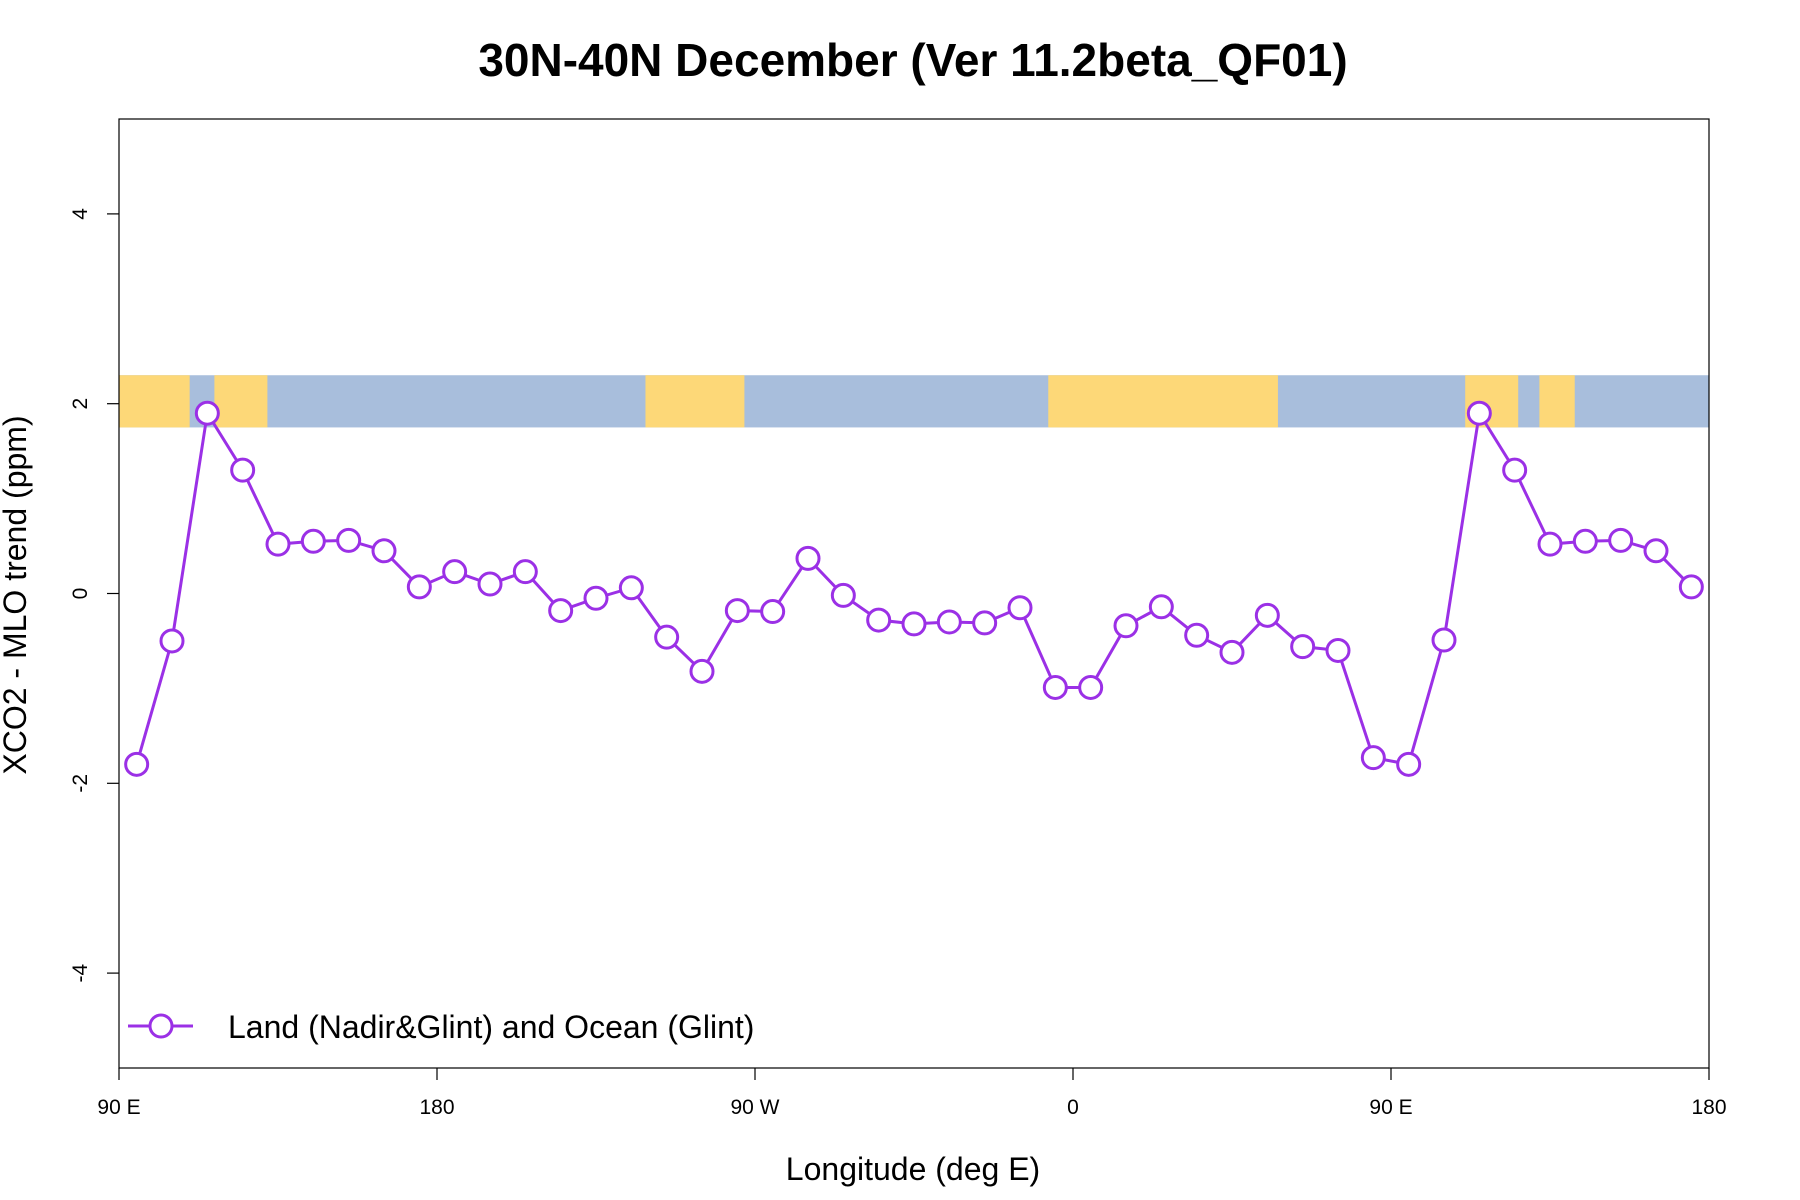 The width and height of the screenshot is (1800, 1200). What do you see at coordinates (80, 214) in the screenshot?
I see `y-tick-label: 4` at bounding box center [80, 214].